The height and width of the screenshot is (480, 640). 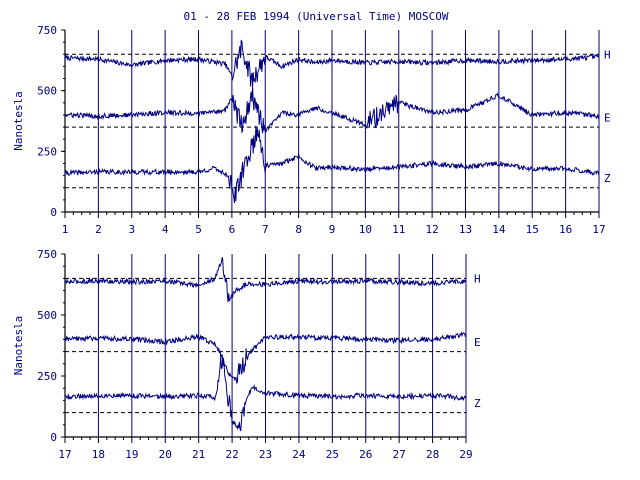 What do you see at coordinates (332, 229) in the screenshot?
I see `x-tick-label: 9` at bounding box center [332, 229].